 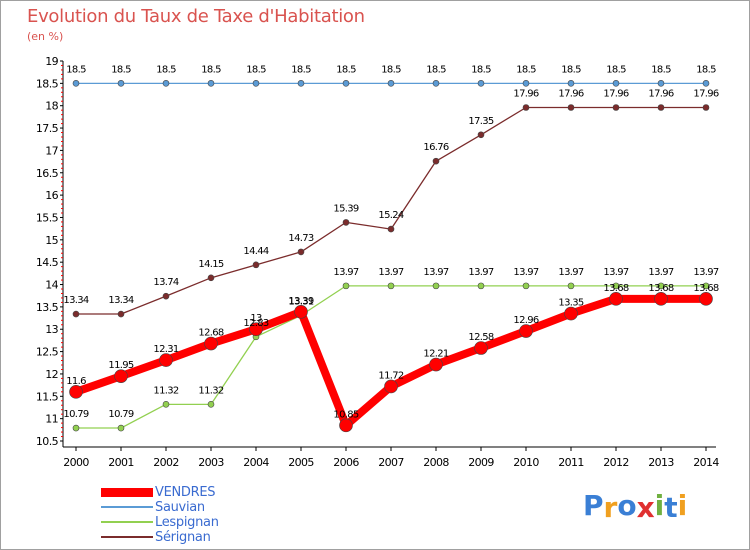 I want to click on logo-letter: r, so click(x=610, y=507).